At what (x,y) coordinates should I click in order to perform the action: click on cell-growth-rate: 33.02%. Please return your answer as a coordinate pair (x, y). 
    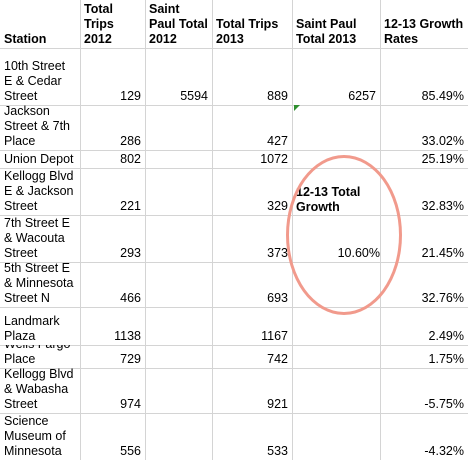
    Looking at the image, I should click on (442, 141).